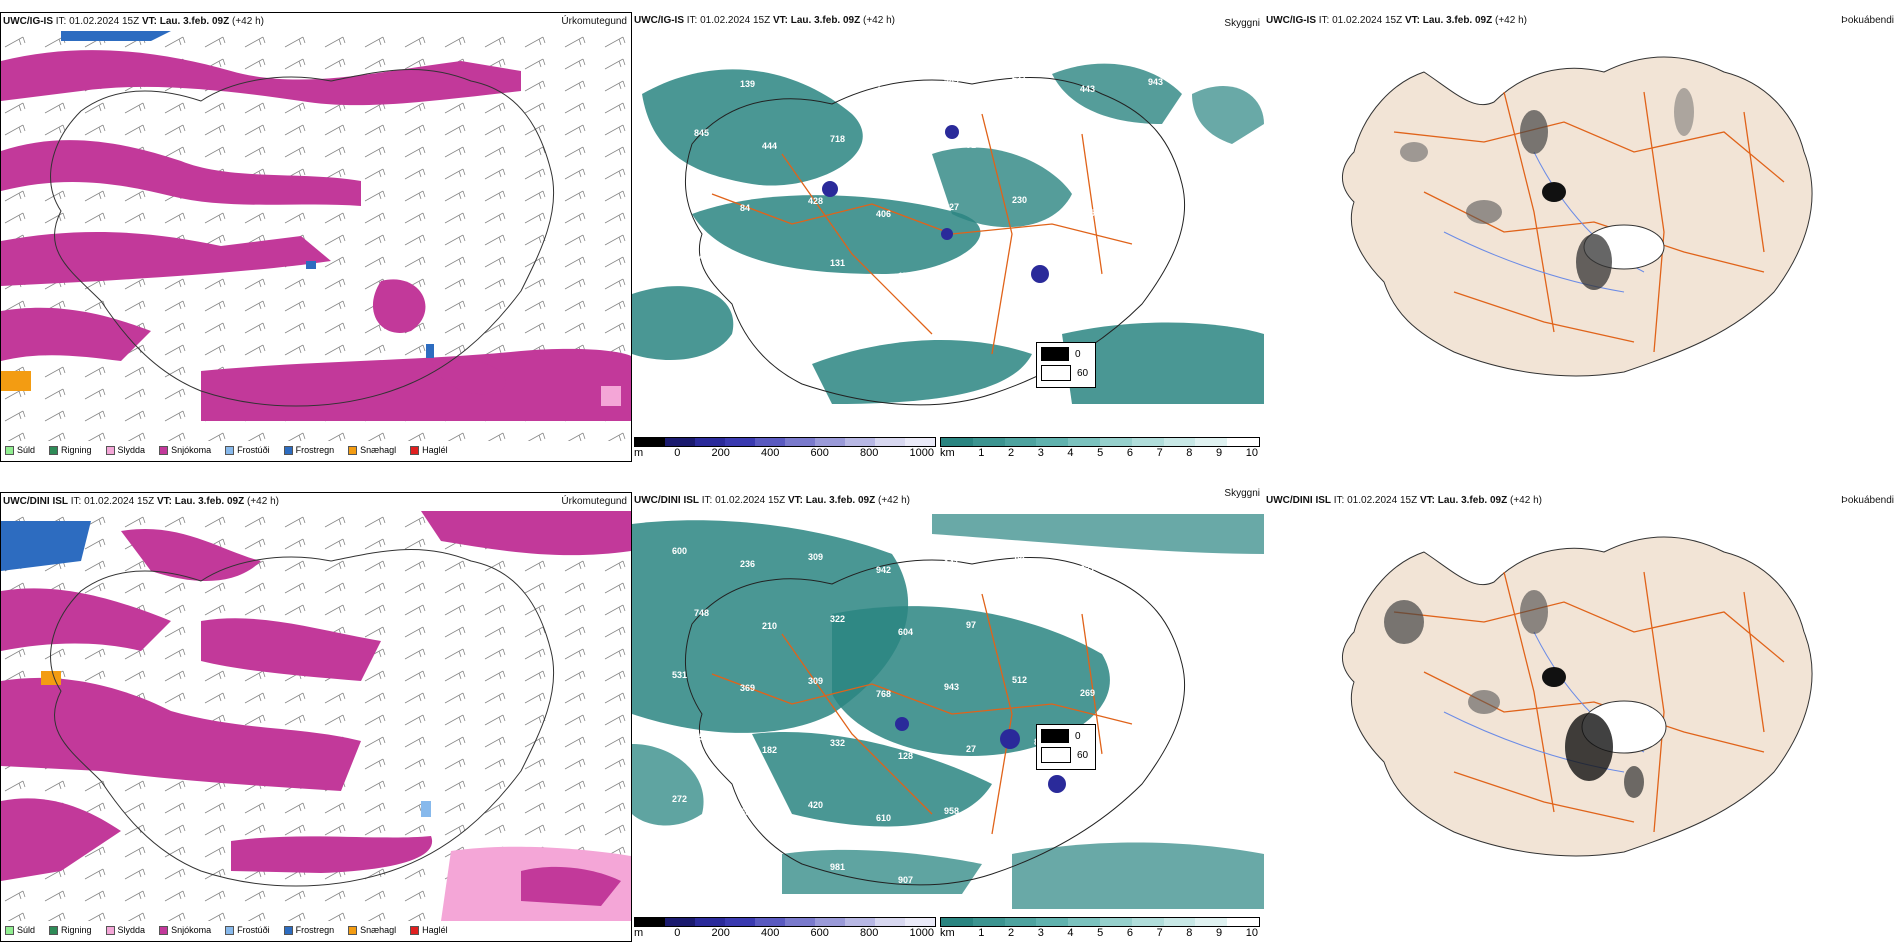 Image resolution: width=1900 pixels, height=950 pixels. What do you see at coordinates (1177, 144) in the screenshot?
I see `visibility-value-label: 177` at bounding box center [1177, 144].